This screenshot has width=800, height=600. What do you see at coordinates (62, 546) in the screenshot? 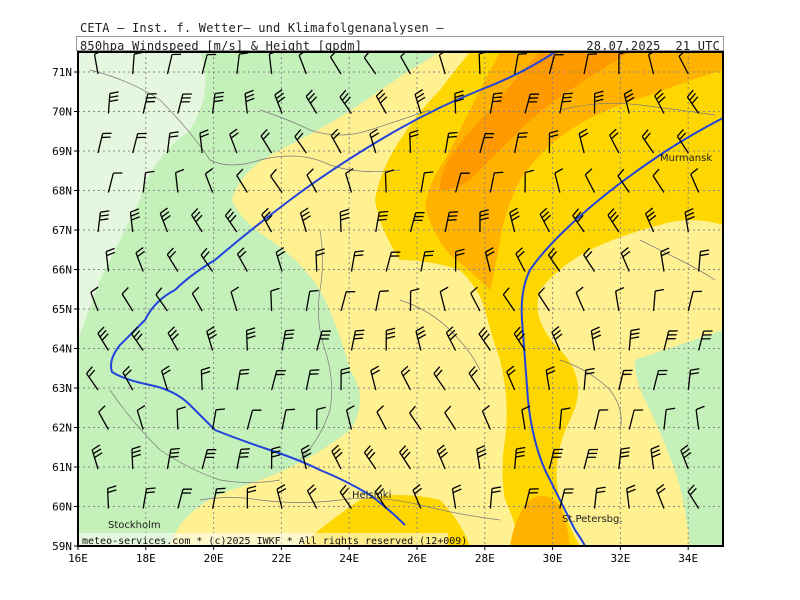
I see `lat-label: 59N` at bounding box center [62, 546].